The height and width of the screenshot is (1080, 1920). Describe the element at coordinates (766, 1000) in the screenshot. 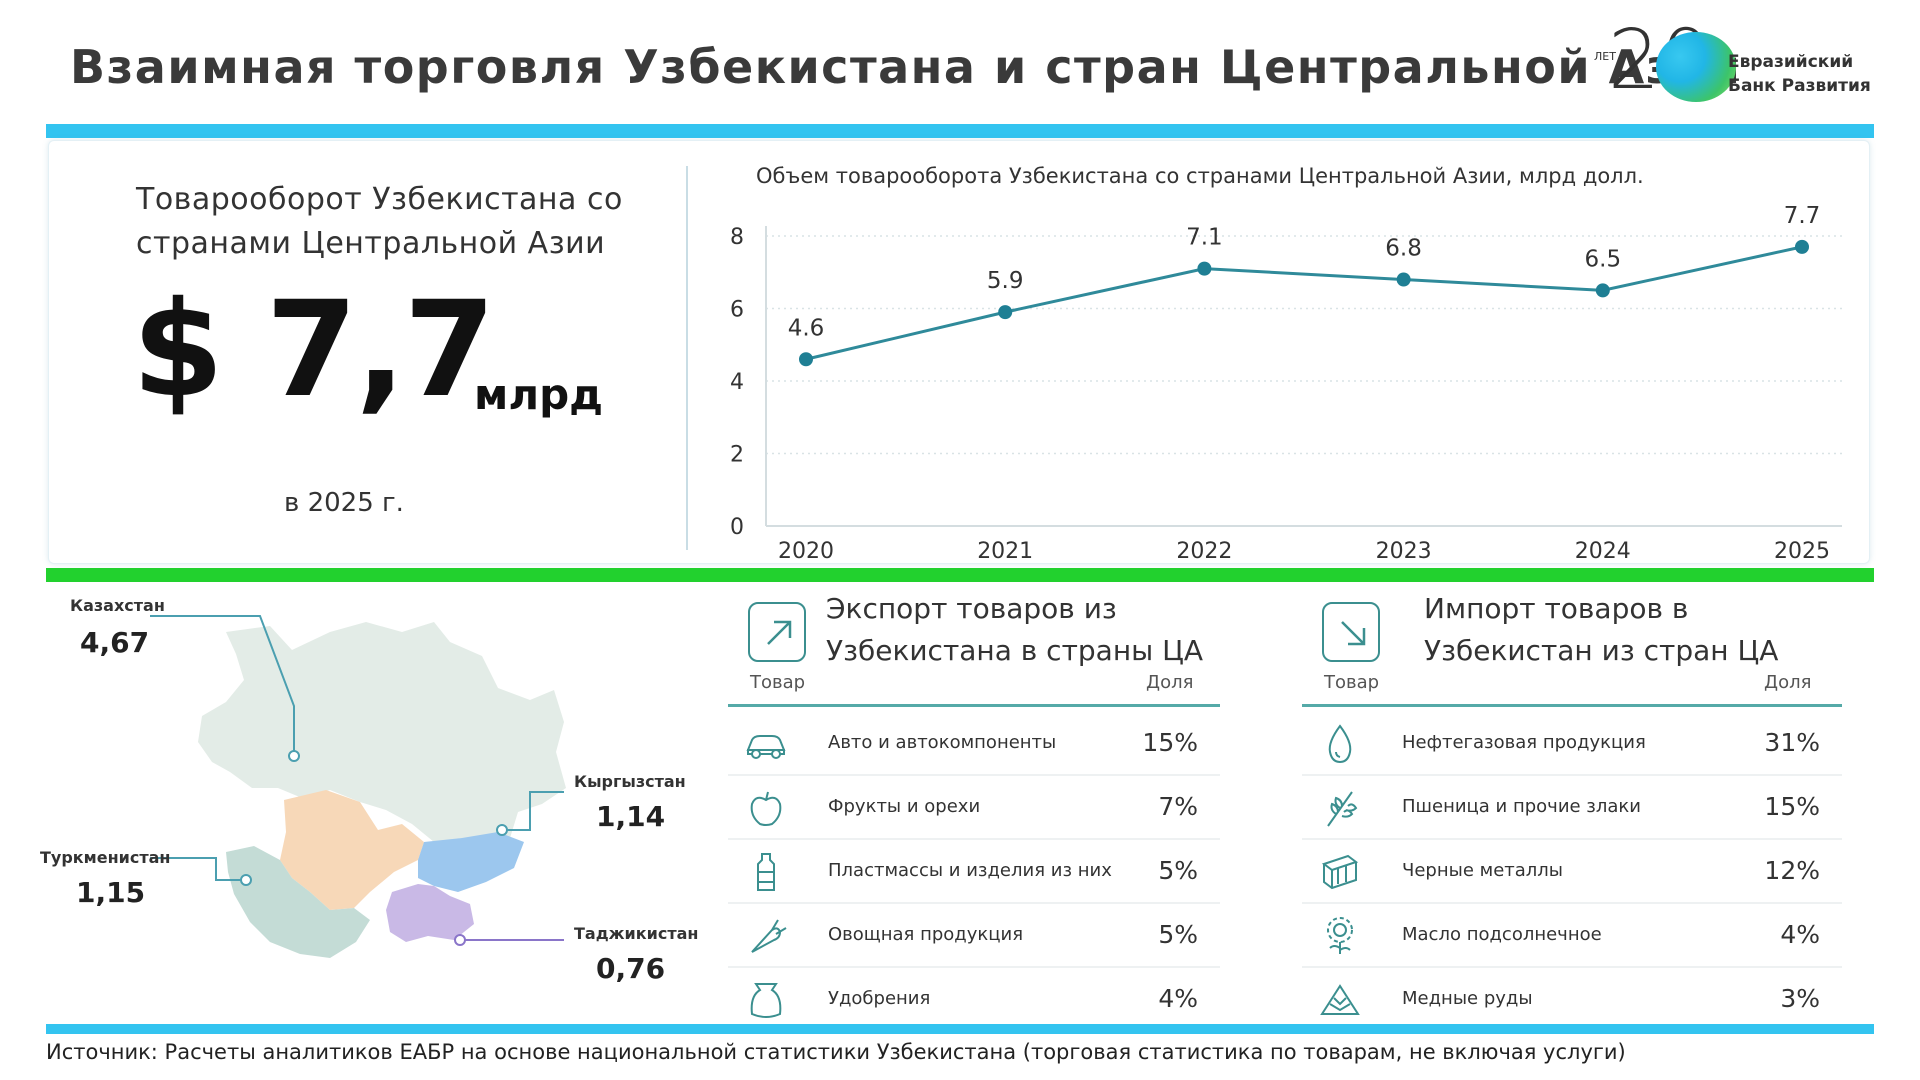

I see `sack-icon` at that location.